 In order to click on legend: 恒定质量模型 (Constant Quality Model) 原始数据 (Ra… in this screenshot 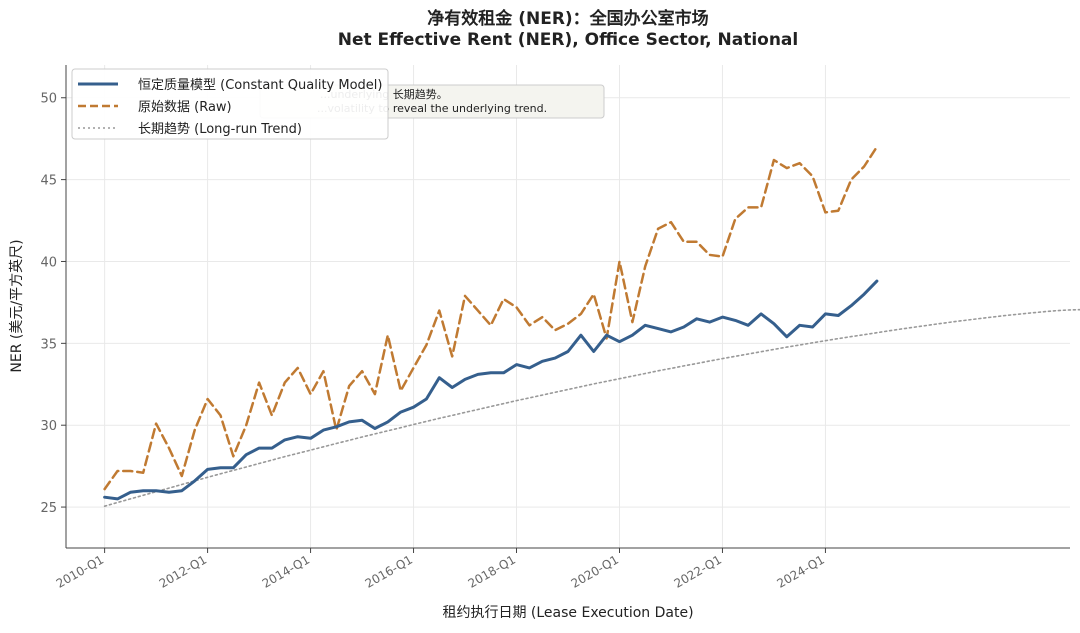, I will do `click(230, 104)`.